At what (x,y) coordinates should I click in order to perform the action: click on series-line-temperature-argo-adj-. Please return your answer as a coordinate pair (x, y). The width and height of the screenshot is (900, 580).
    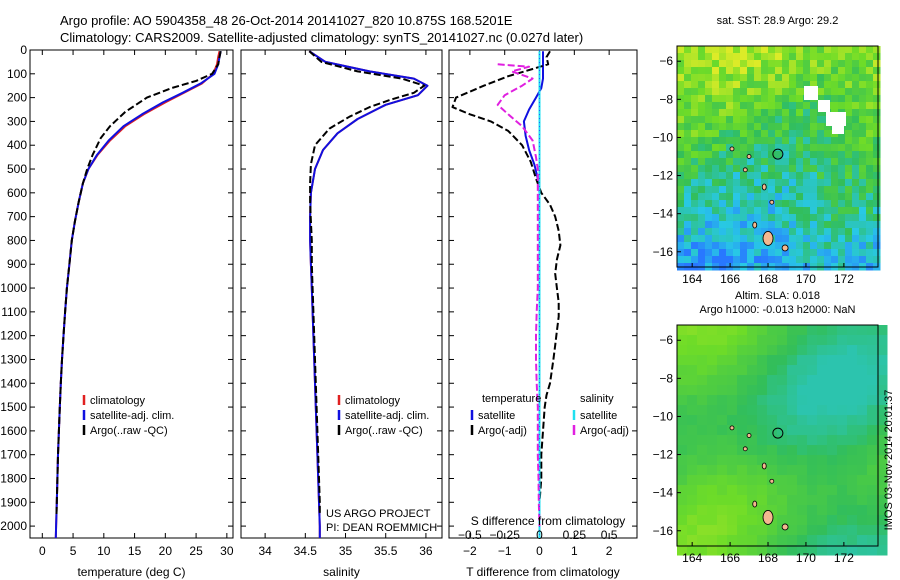
    Looking at the image, I should click on (506, 282).